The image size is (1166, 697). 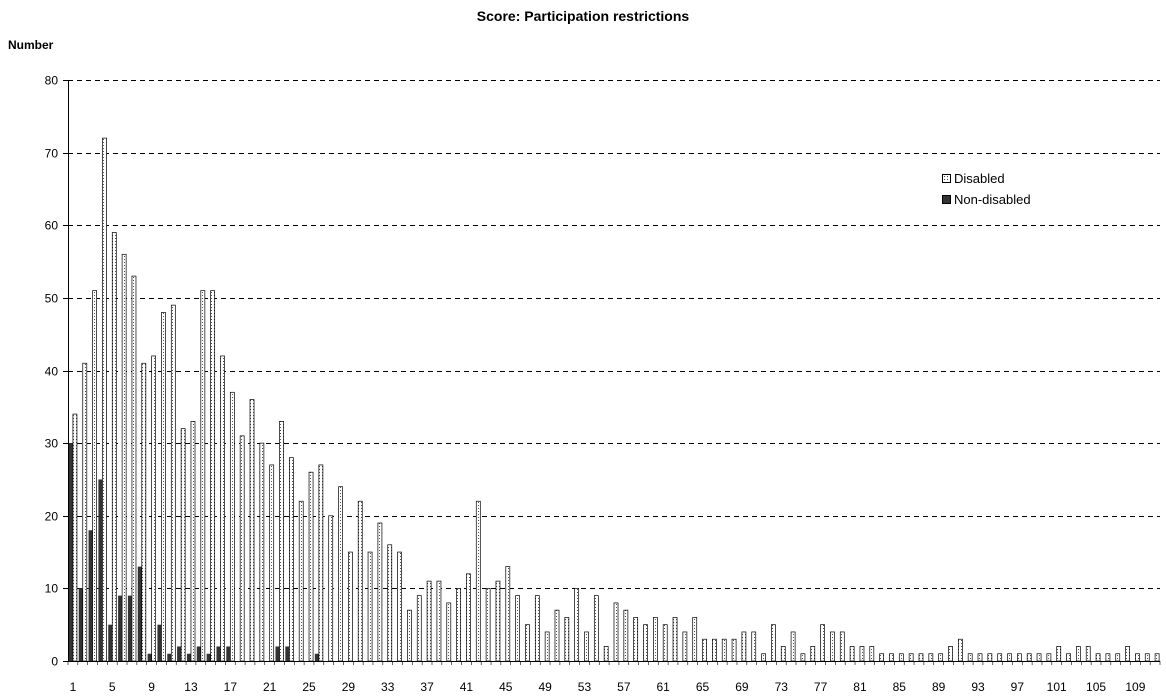 What do you see at coordinates (742, 687) in the screenshot?
I see `x-tick-label: 69` at bounding box center [742, 687].